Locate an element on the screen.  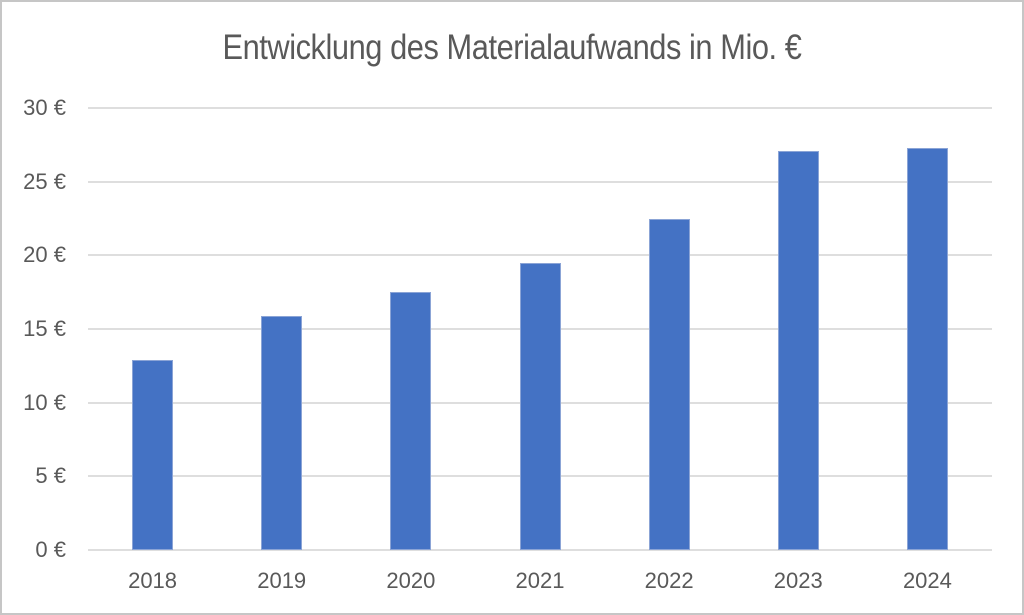
y-axis-tick-label-15: 15 € is located at coordinates (44, 328).